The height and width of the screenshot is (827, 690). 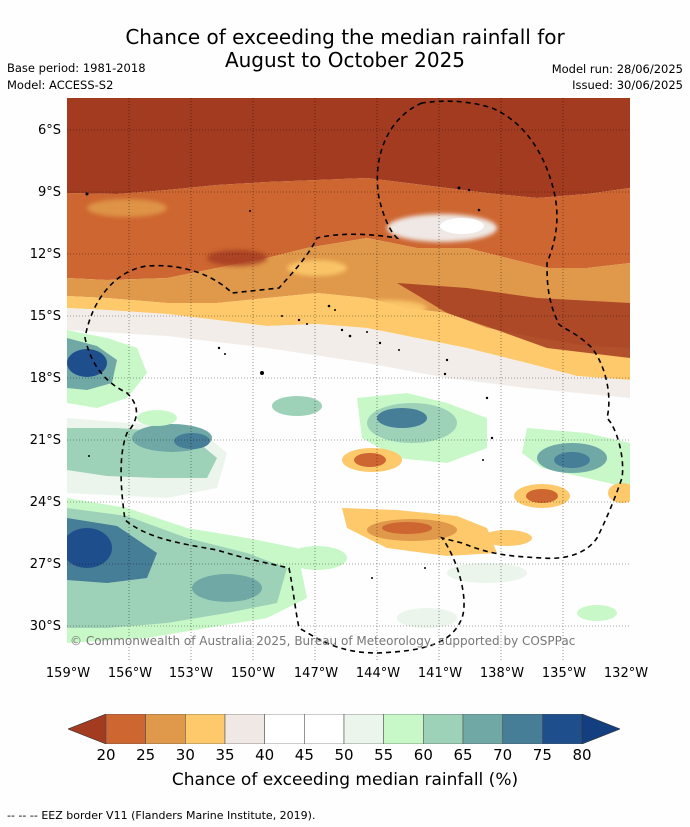 I want to click on wet-anomaly-southwest, so click(x=89, y=548).